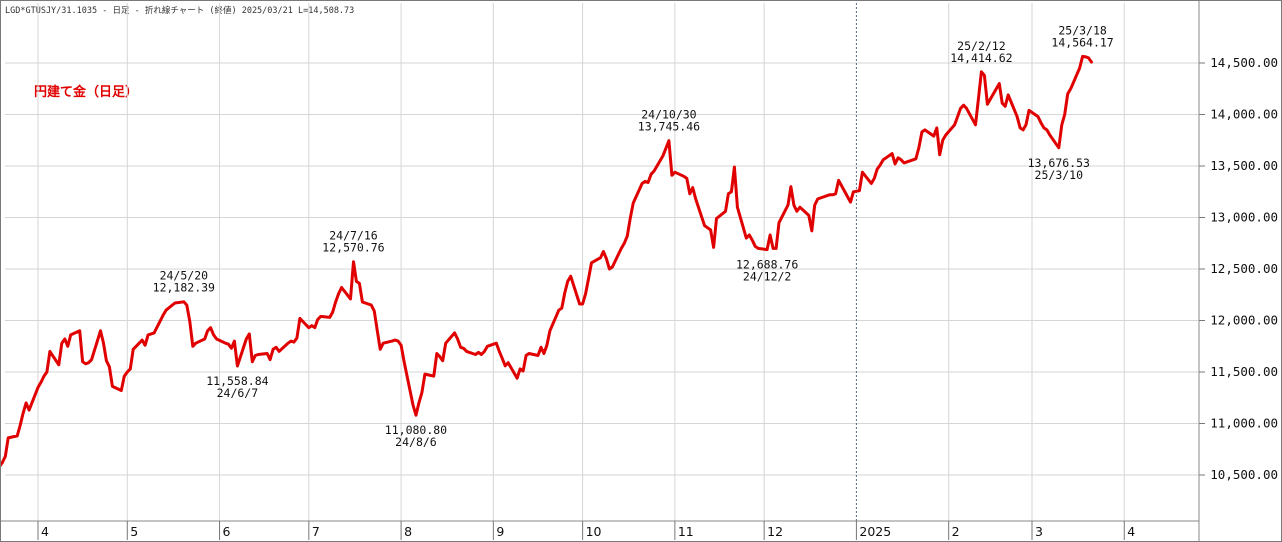 The width and height of the screenshot is (1282, 542). What do you see at coordinates (184, 276) in the screenshot?
I see `annotation-date-label: 24/5/20` at bounding box center [184, 276].